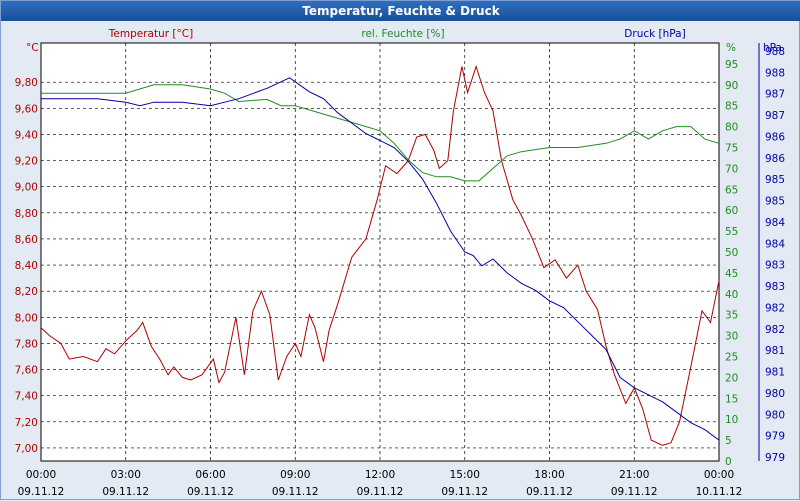 This screenshot has width=800, height=501. I want to click on hum-tick-label: 70, so click(731, 169).